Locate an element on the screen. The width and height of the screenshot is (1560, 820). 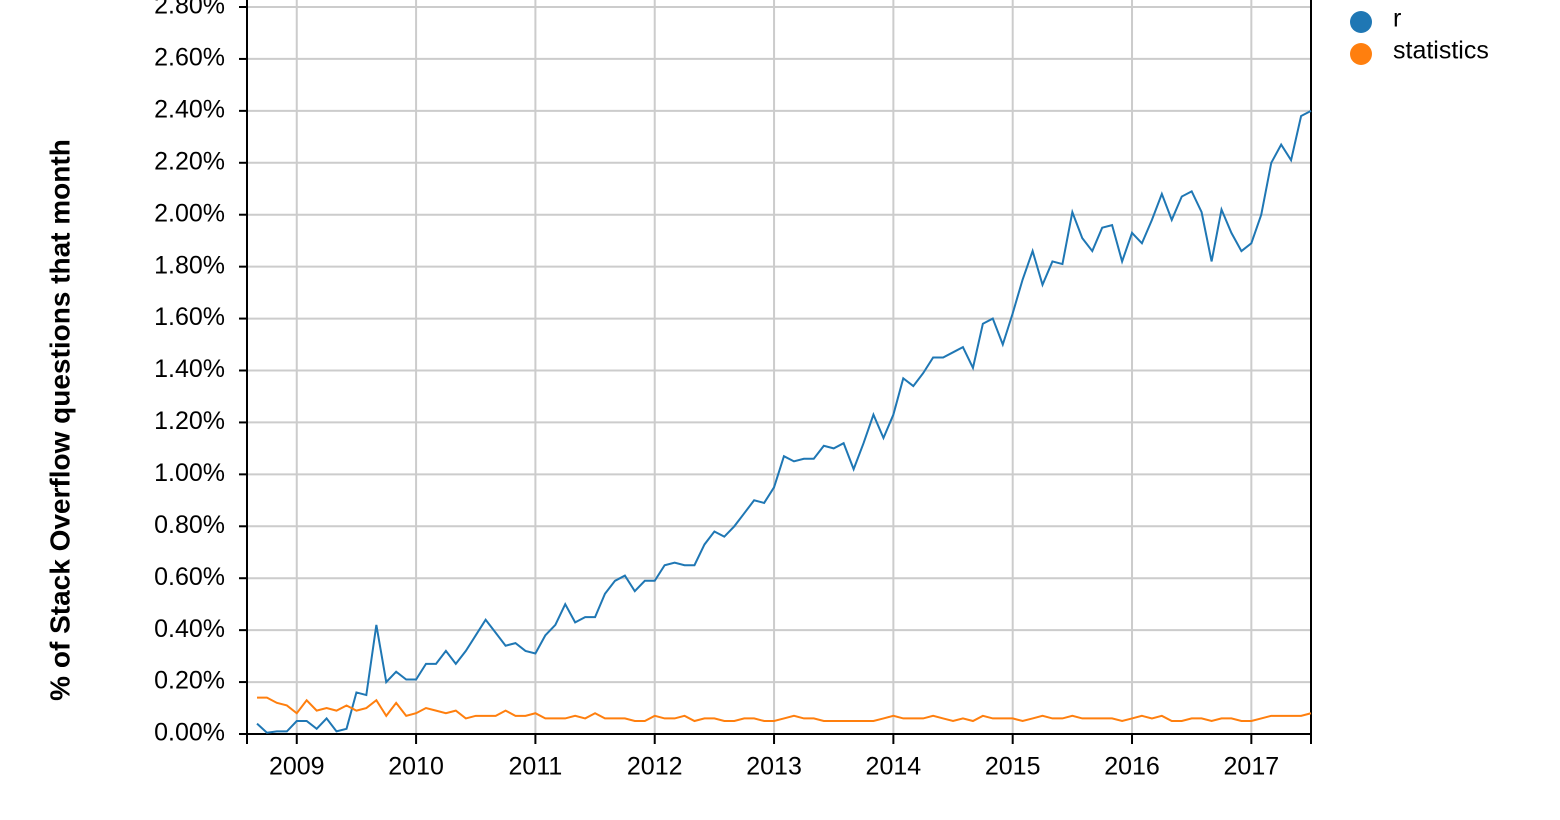
legend-label: r is located at coordinates (1397, 19).